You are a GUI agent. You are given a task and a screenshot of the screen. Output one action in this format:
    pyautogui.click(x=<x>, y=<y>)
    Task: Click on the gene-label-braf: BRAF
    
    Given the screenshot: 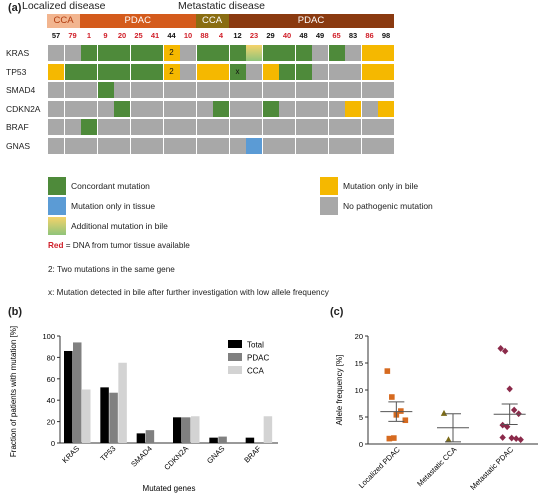 What is the action you would take?
    pyautogui.click(x=17, y=127)
    